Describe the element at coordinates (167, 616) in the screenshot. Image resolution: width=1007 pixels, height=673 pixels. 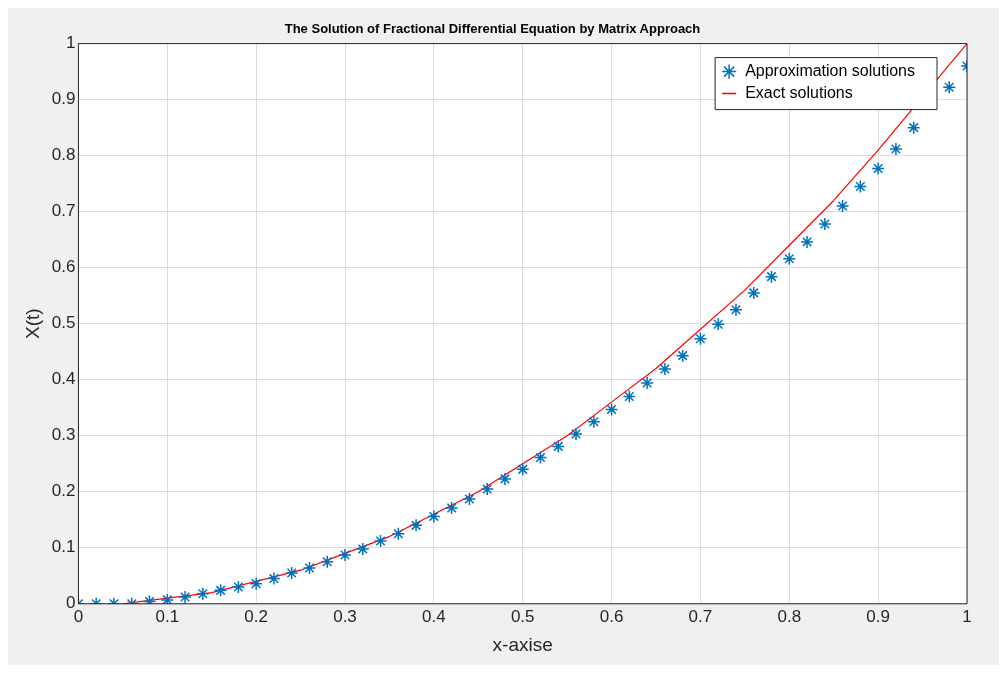
I see `x-tick-label: 0.1` at that location.